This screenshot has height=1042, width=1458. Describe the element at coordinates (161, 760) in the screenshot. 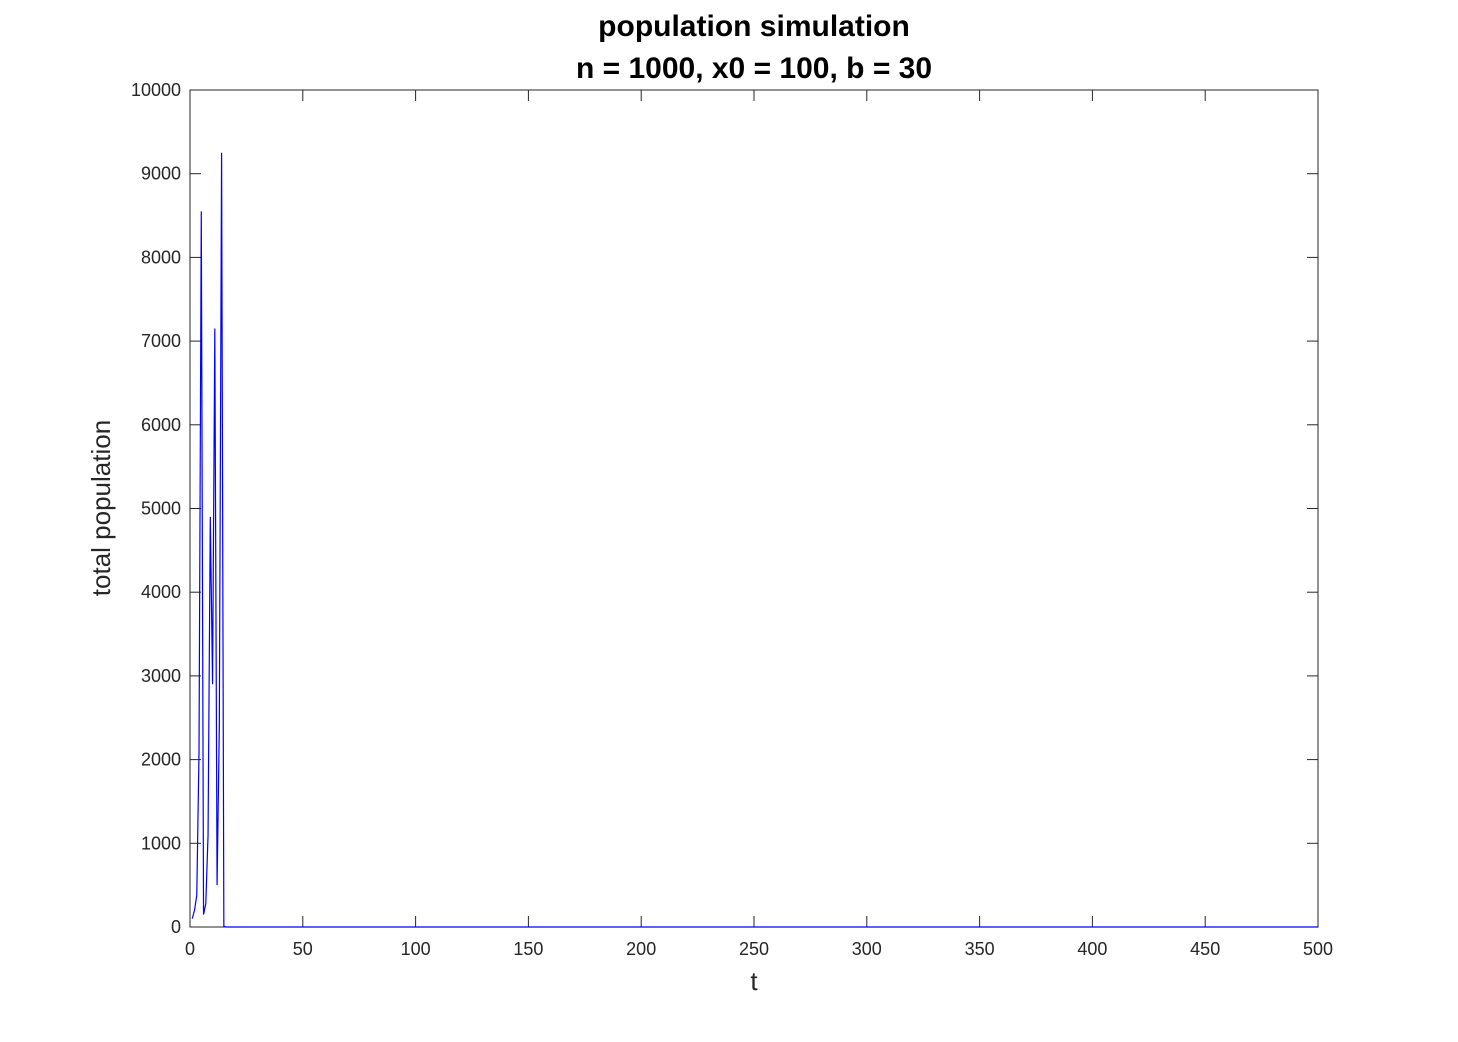

I see `y-tick-label: 2000` at that location.